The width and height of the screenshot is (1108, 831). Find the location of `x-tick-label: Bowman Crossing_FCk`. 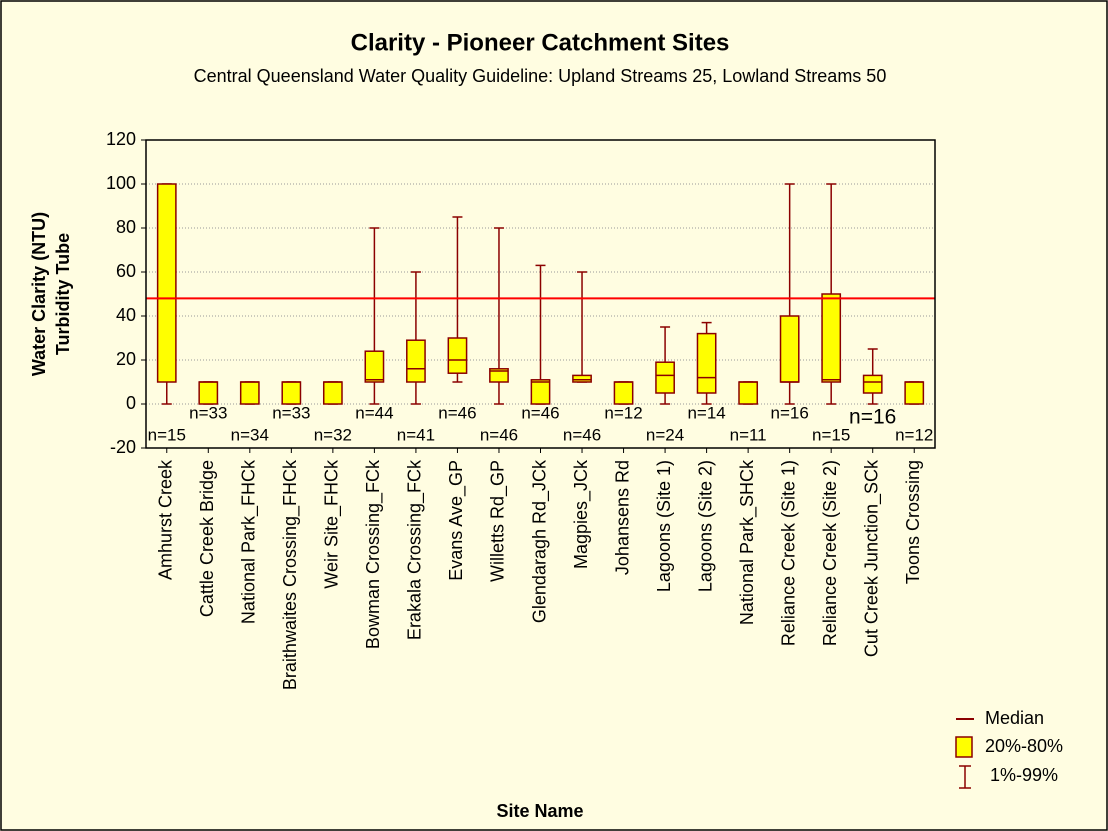

x-tick-label: Bowman Crossing_FCk is located at coordinates (373, 554).